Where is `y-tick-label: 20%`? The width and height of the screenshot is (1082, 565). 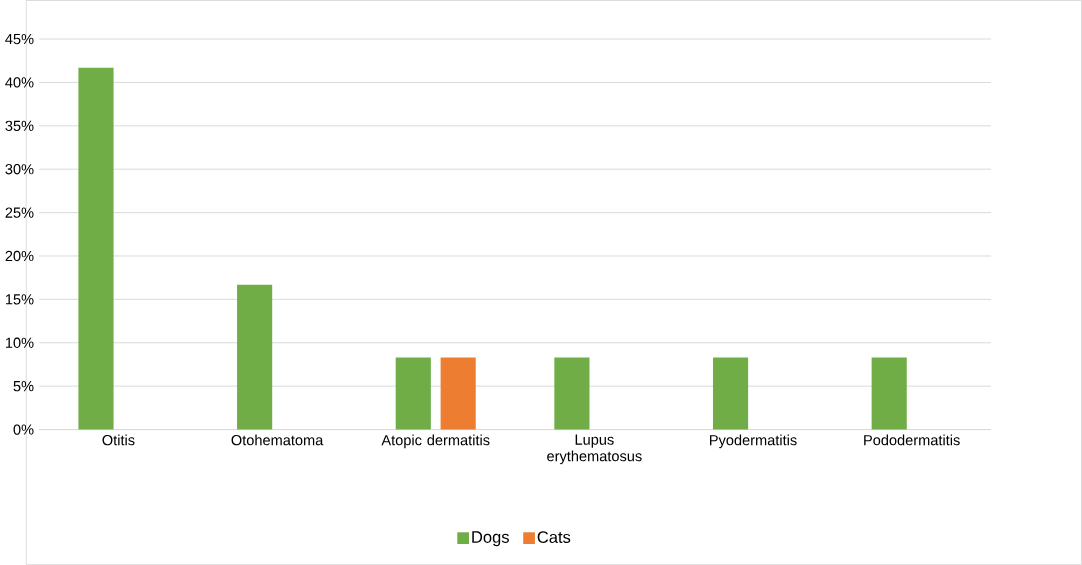
y-tick-label: 20% is located at coordinates (19, 256).